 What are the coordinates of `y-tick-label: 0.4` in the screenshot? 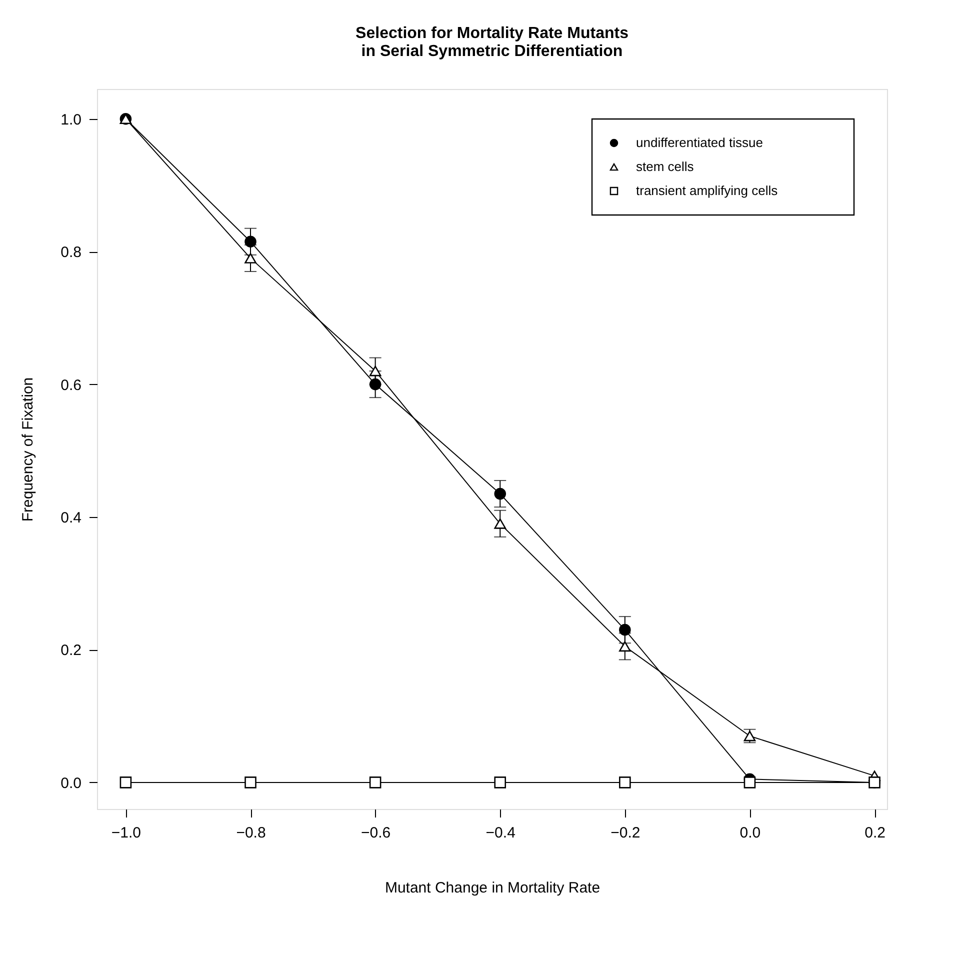 It's located at (71, 518).